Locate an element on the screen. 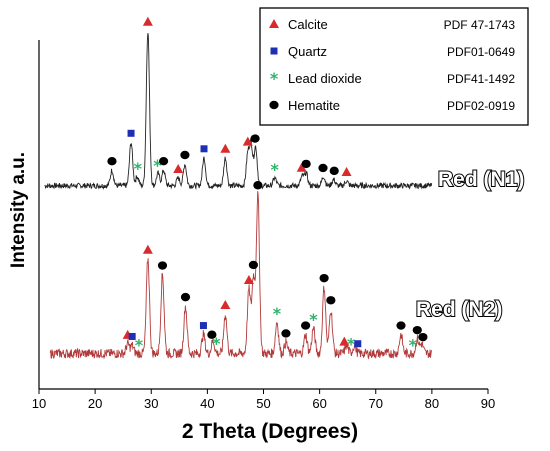 Image resolution: width=550 pixels, height=451 pixels. x-tick-label: 10 is located at coordinates (39, 403).